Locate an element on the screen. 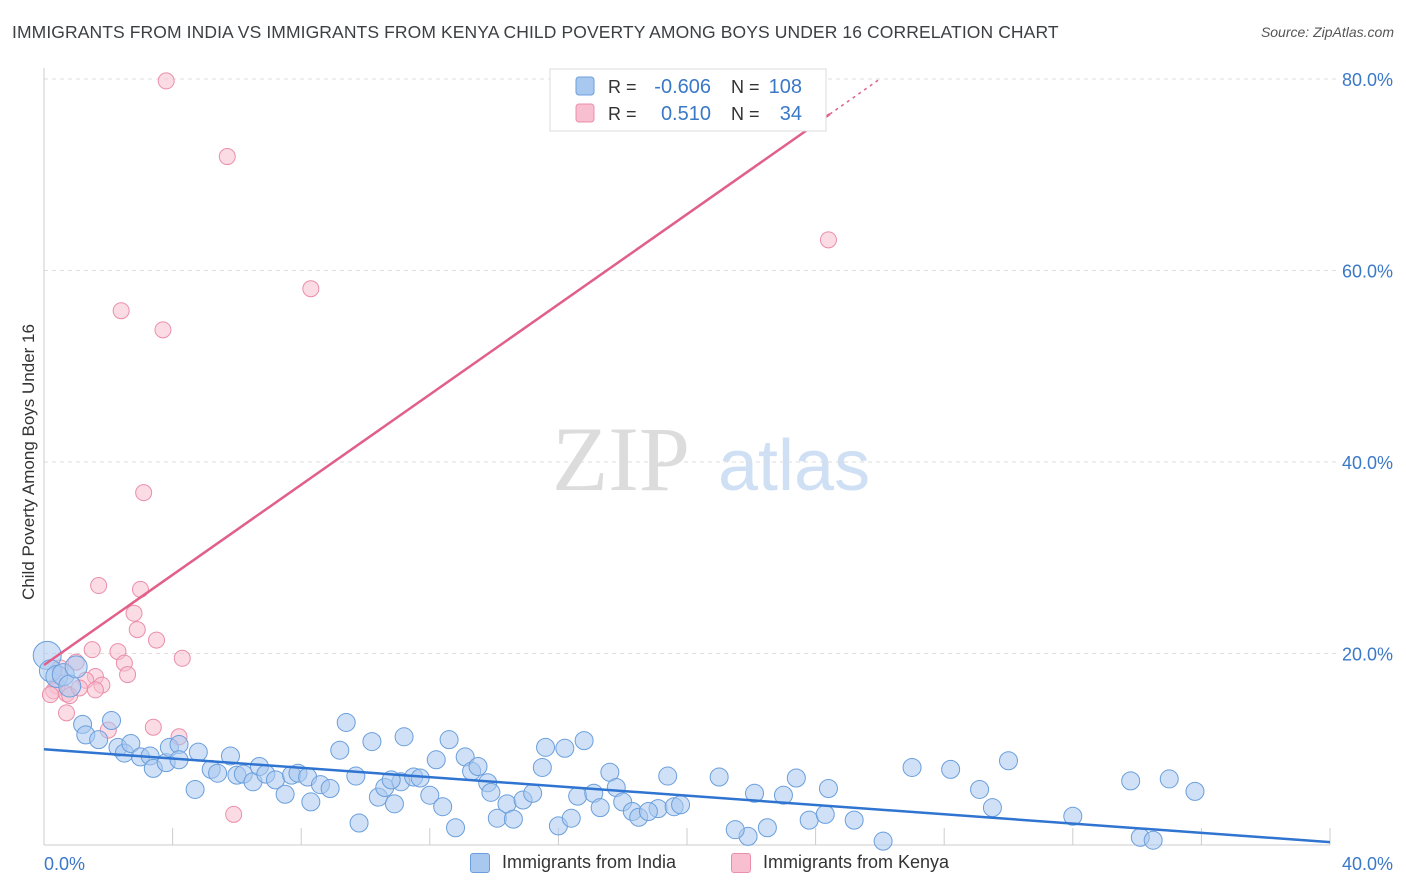 The width and height of the screenshot is (1406, 892). legend-r-value-india: -0.606 is located at coordinates (682, 87).